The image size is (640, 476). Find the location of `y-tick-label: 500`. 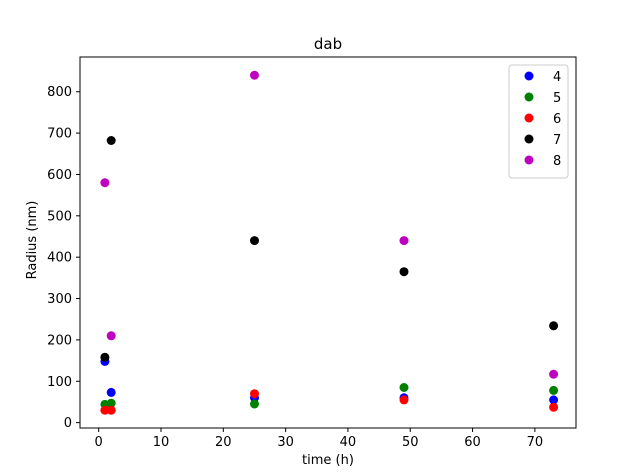

y-tick-label: 500 is located at coordinates (59, 216).